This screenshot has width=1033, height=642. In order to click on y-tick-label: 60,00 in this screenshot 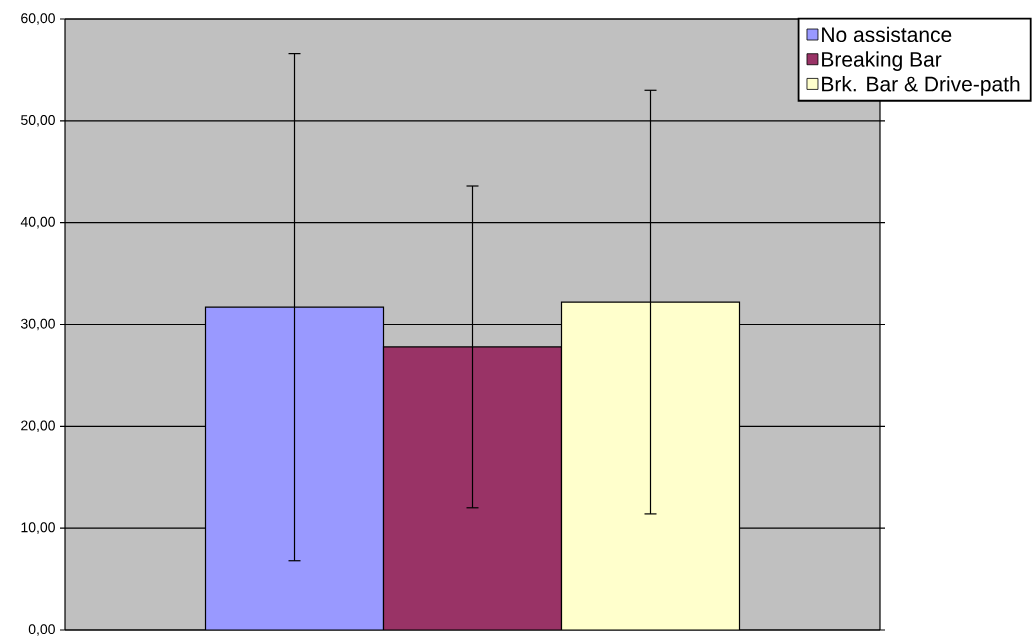, I will do `click(38, 19)`.